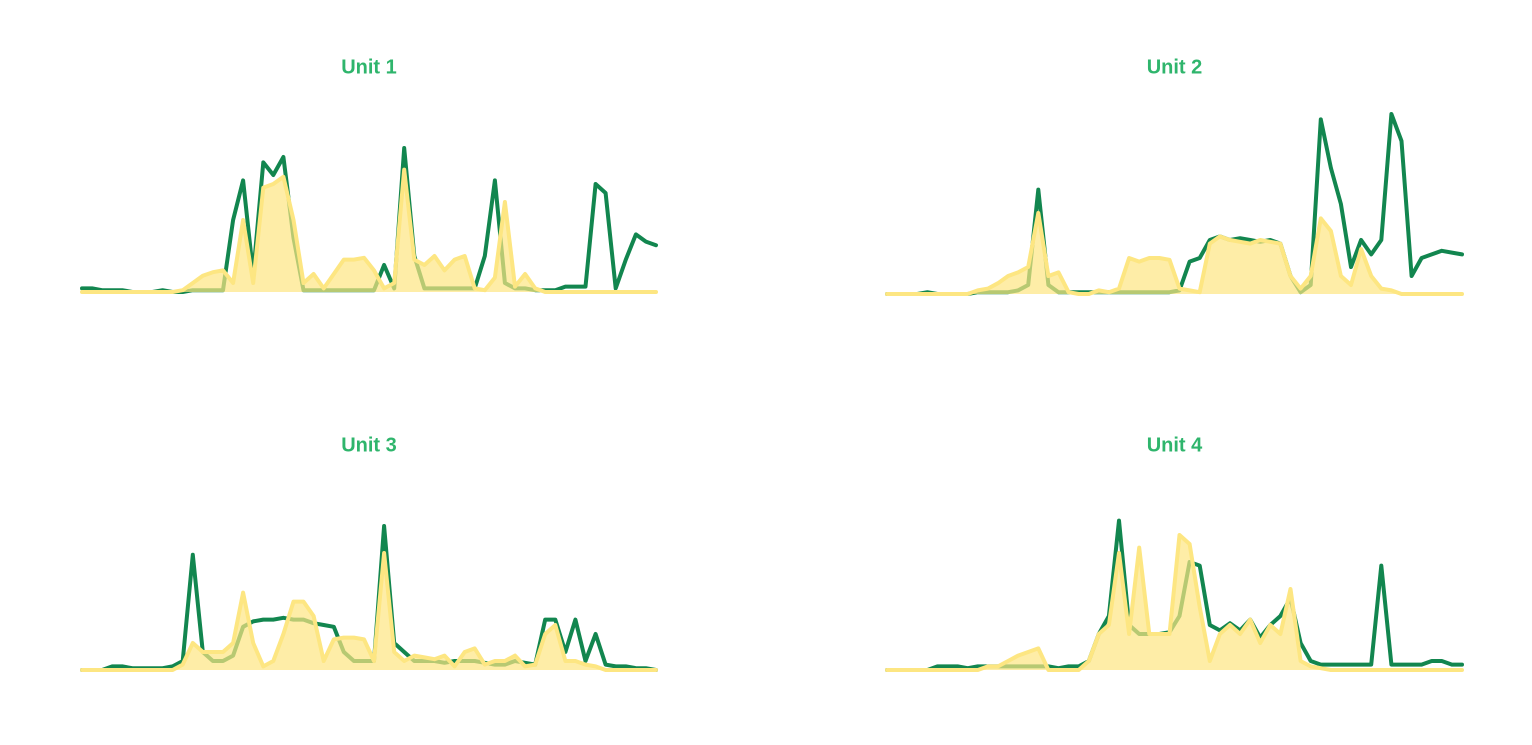 The width and height of the screenshot is (1532, 745). I want to click on area, so click(369, 230).